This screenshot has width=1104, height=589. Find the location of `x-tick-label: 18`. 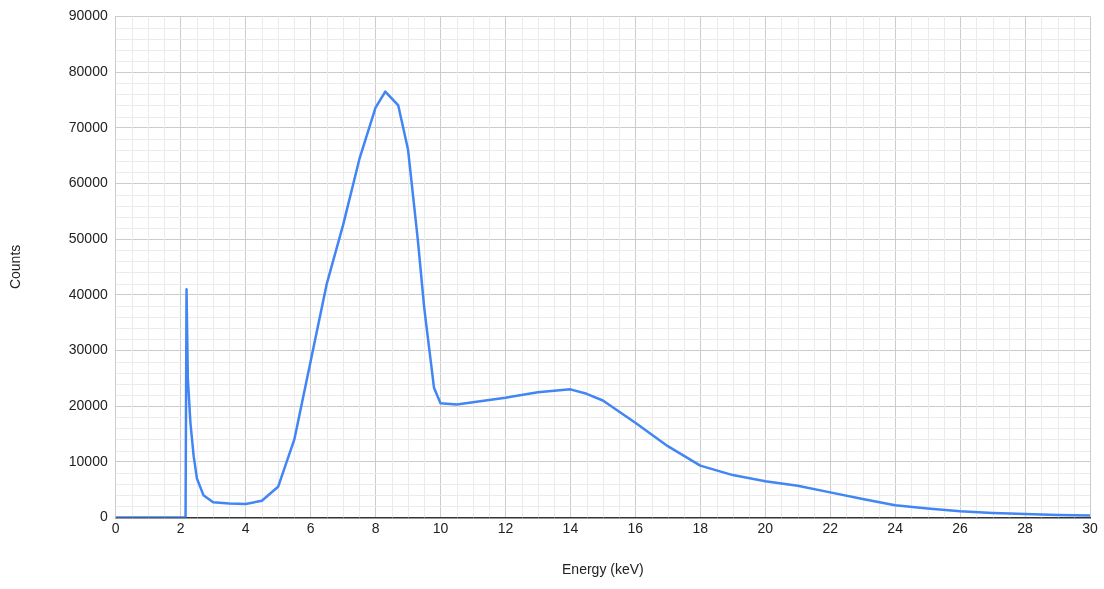

x-tick-label: 18 is located at coordinates (700, 527).